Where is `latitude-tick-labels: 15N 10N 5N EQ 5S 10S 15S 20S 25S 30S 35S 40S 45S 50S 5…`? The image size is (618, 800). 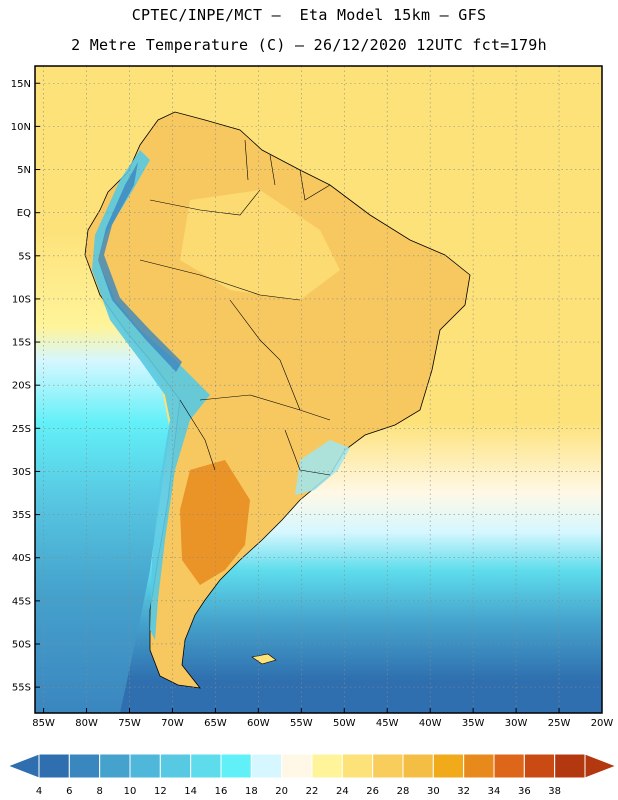 latitude-tick-labels: 15N 10N 5N EQ 5S 10S 15S 20S 25S 30S 35S 40S 45S 50S 5… is located at coordinates (25, 386).